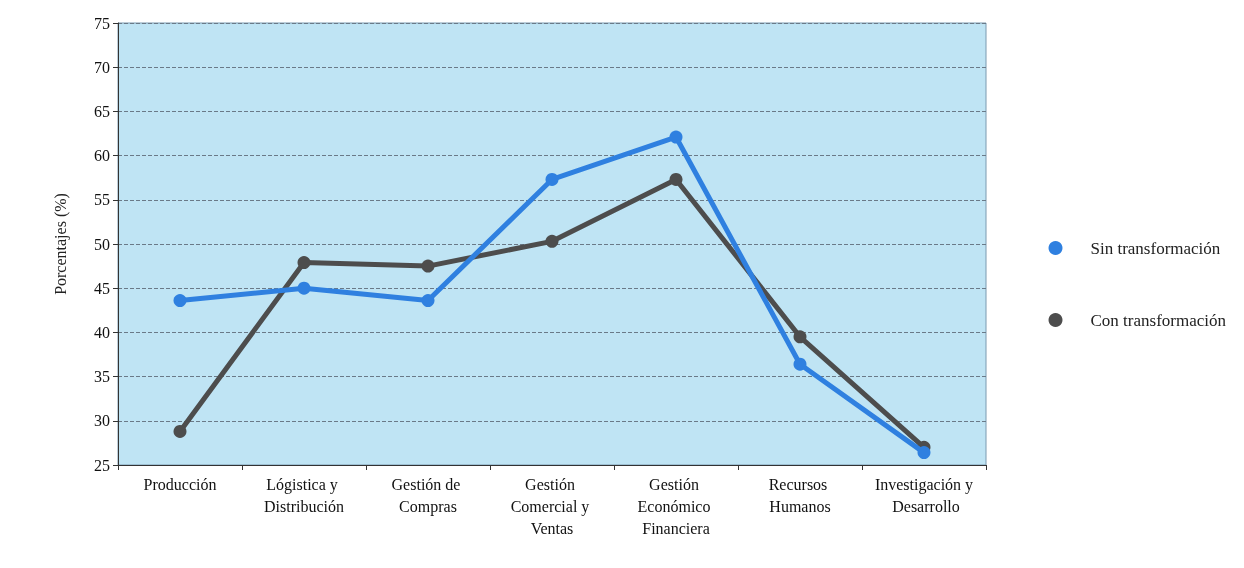 Image resolution: width=1244 pixels, height=568 pixels. I want to click on x-tick-label: Producción, so click(180, 484).